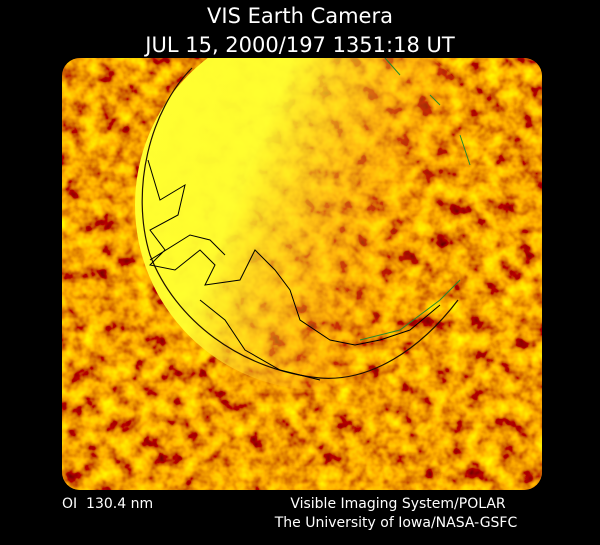  I want to click on institution: The University of Iowa/NASA-GSFC, so click(396, 523).